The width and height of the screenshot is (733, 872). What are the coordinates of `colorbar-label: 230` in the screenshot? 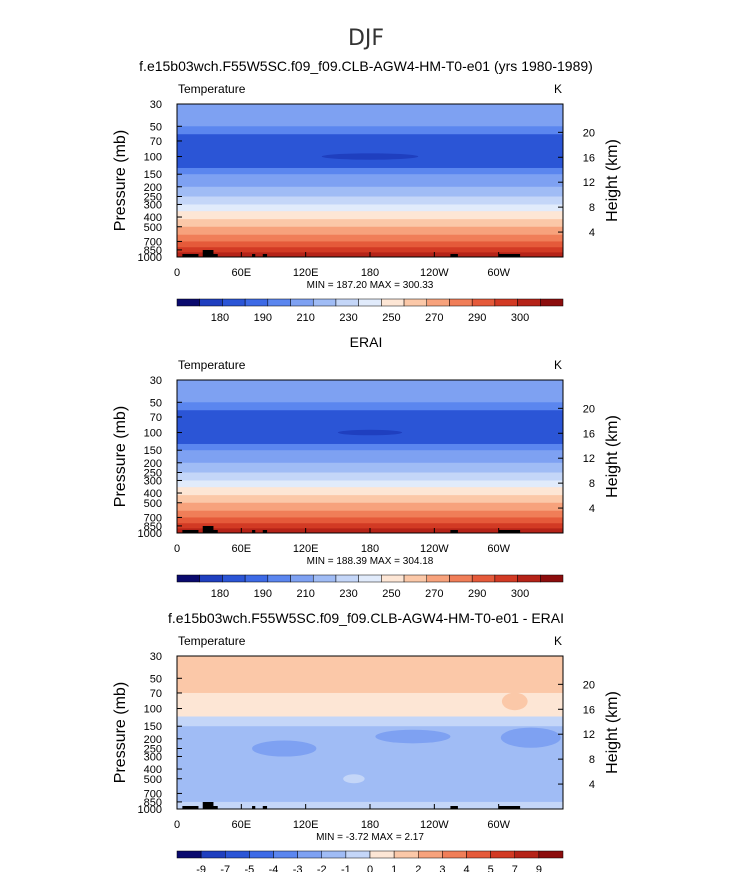 It's located at (348, 594).